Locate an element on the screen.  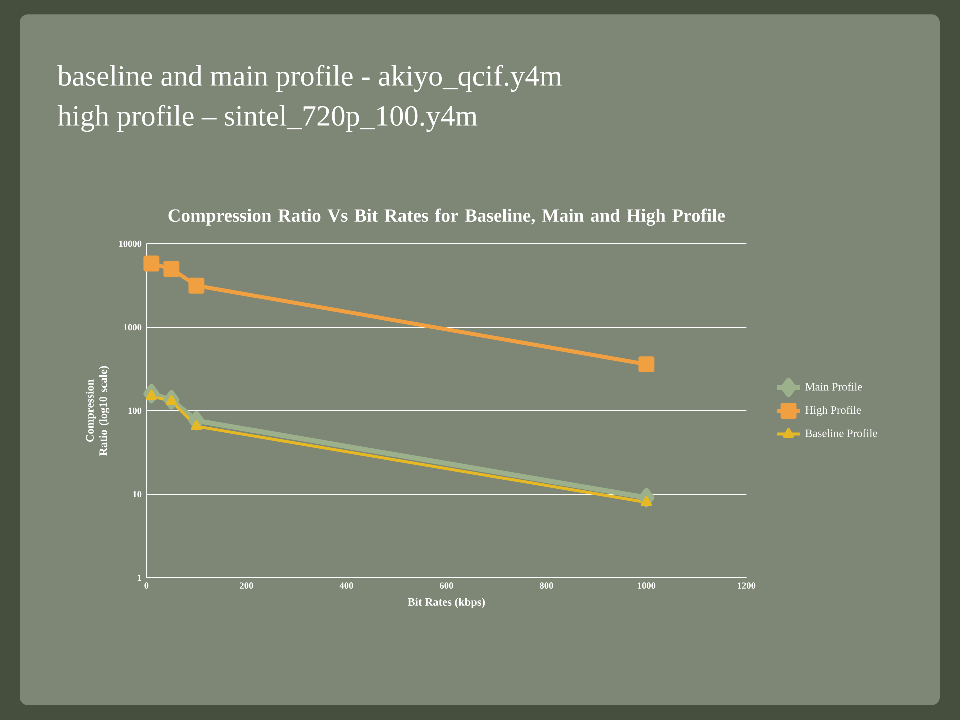
y-tick-label: 1 is located at coordinates (140, 578).